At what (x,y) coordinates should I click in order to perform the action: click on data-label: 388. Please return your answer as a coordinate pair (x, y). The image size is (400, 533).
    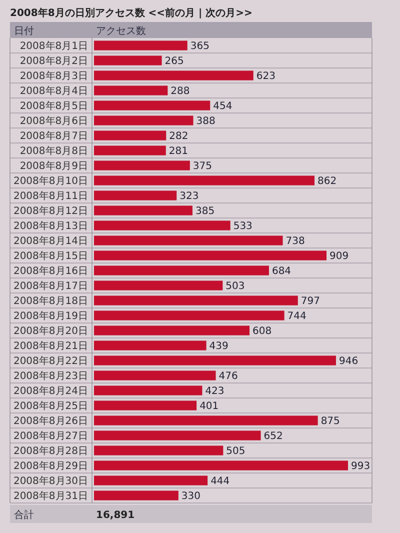
    Looking at the image, I should click on (206, 121).